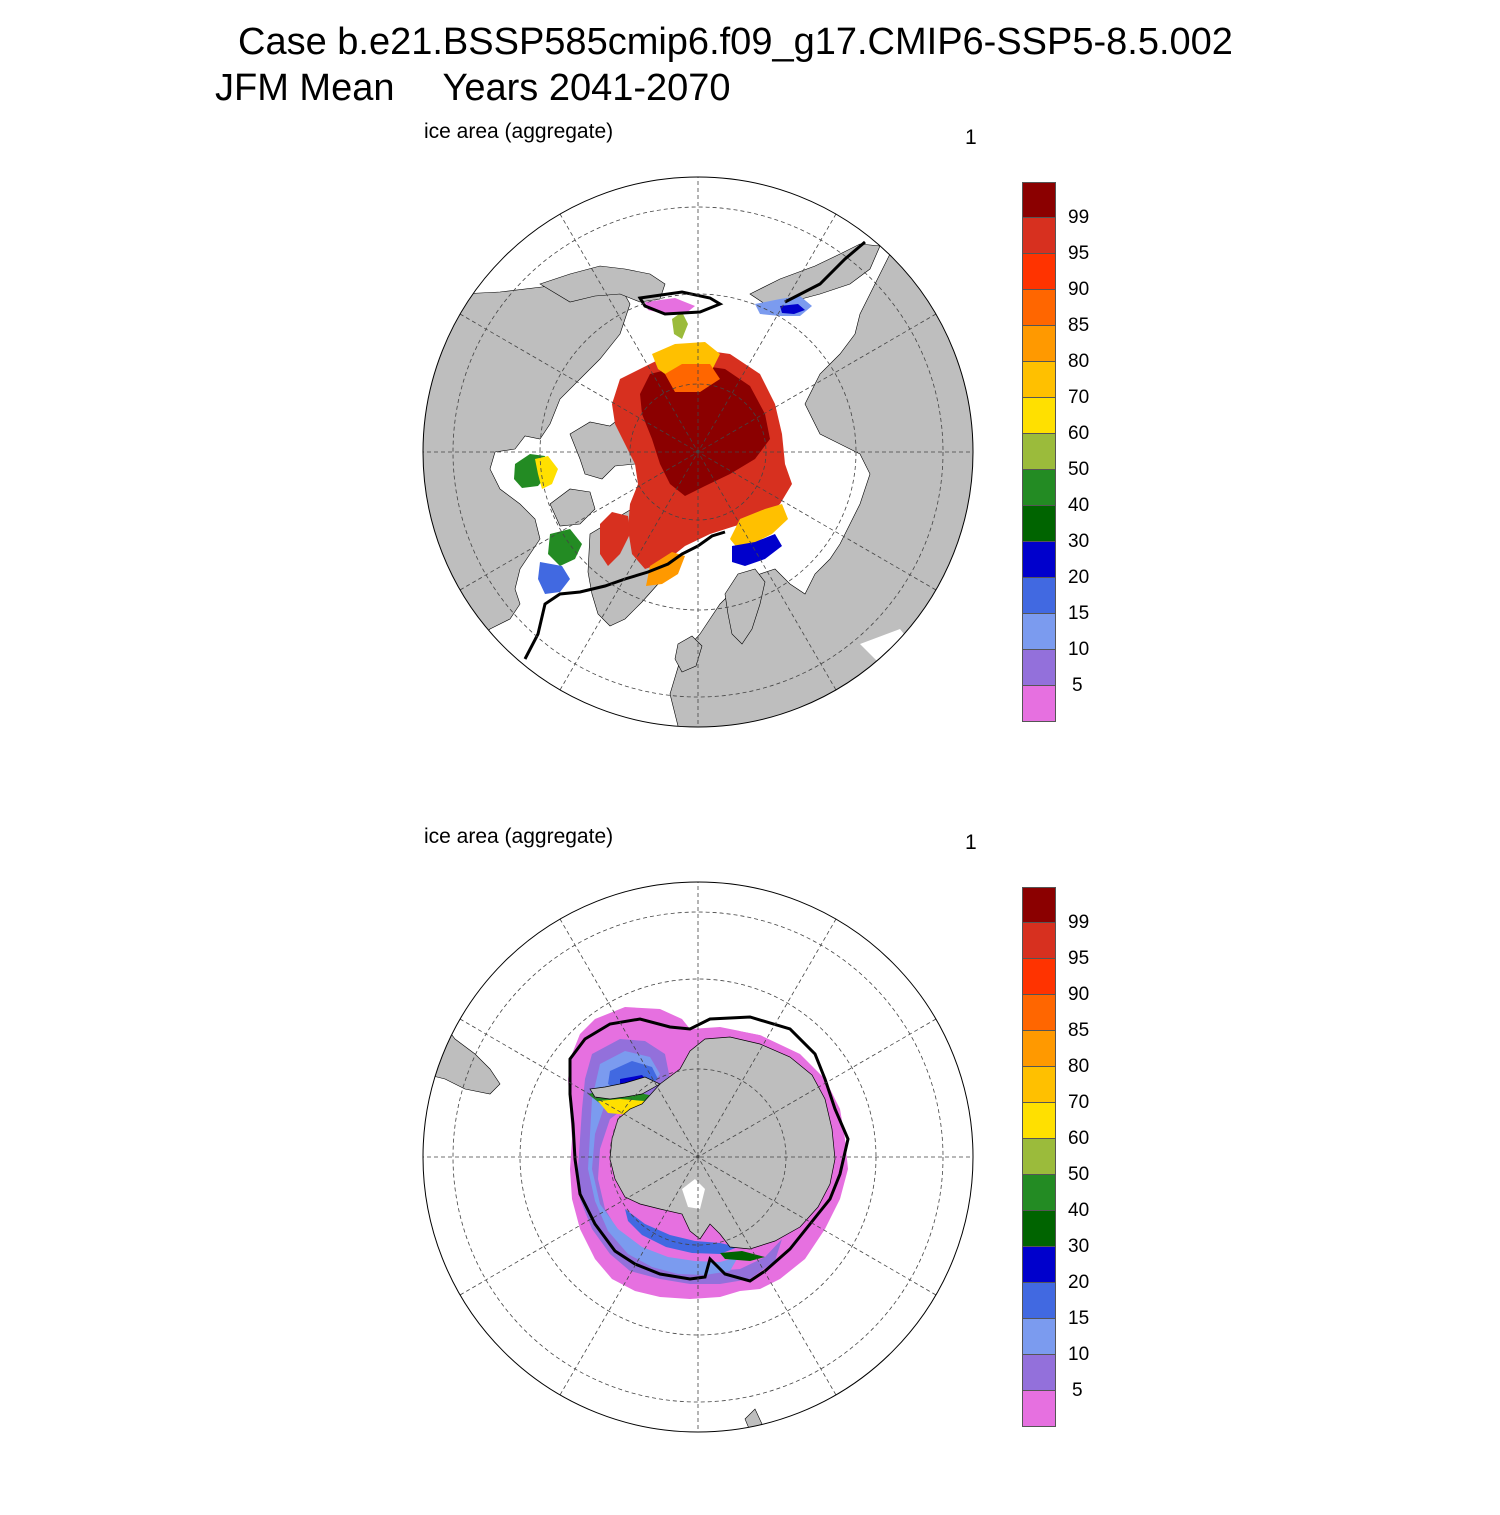  I want to click on arctic-ice-baffin-red, so click(615, 539).